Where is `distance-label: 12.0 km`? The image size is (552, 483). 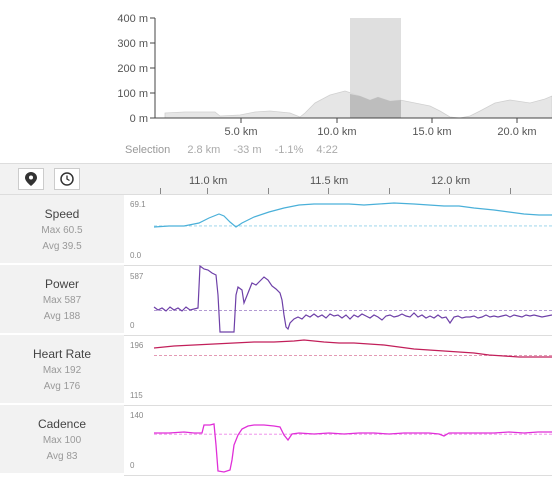 distance-label: 12.0 km is located at coordinates (451, 181).